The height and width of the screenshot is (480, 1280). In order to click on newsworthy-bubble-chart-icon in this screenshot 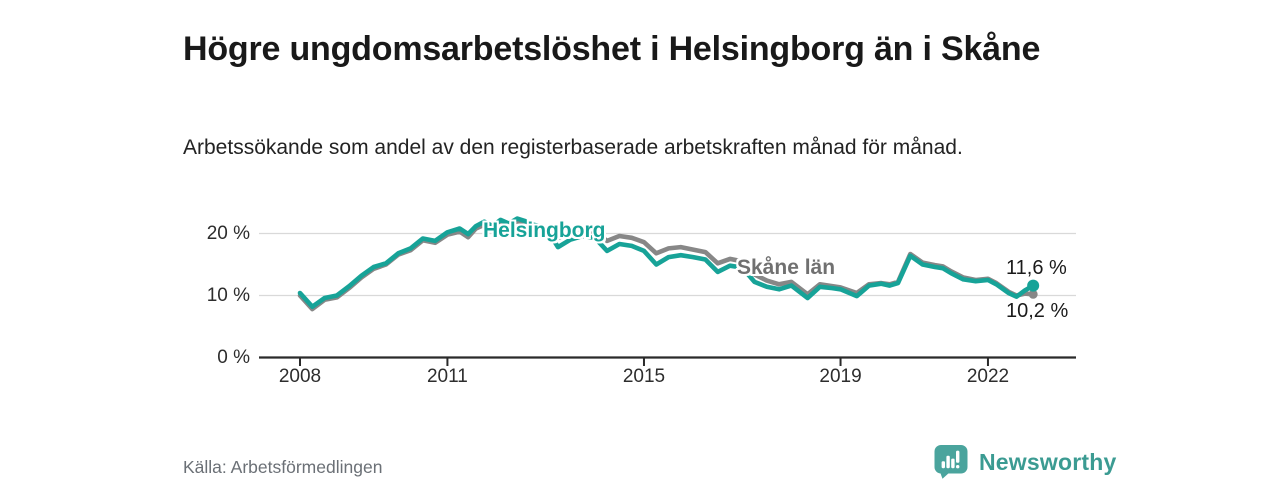, I will do `click(951, 462)`.